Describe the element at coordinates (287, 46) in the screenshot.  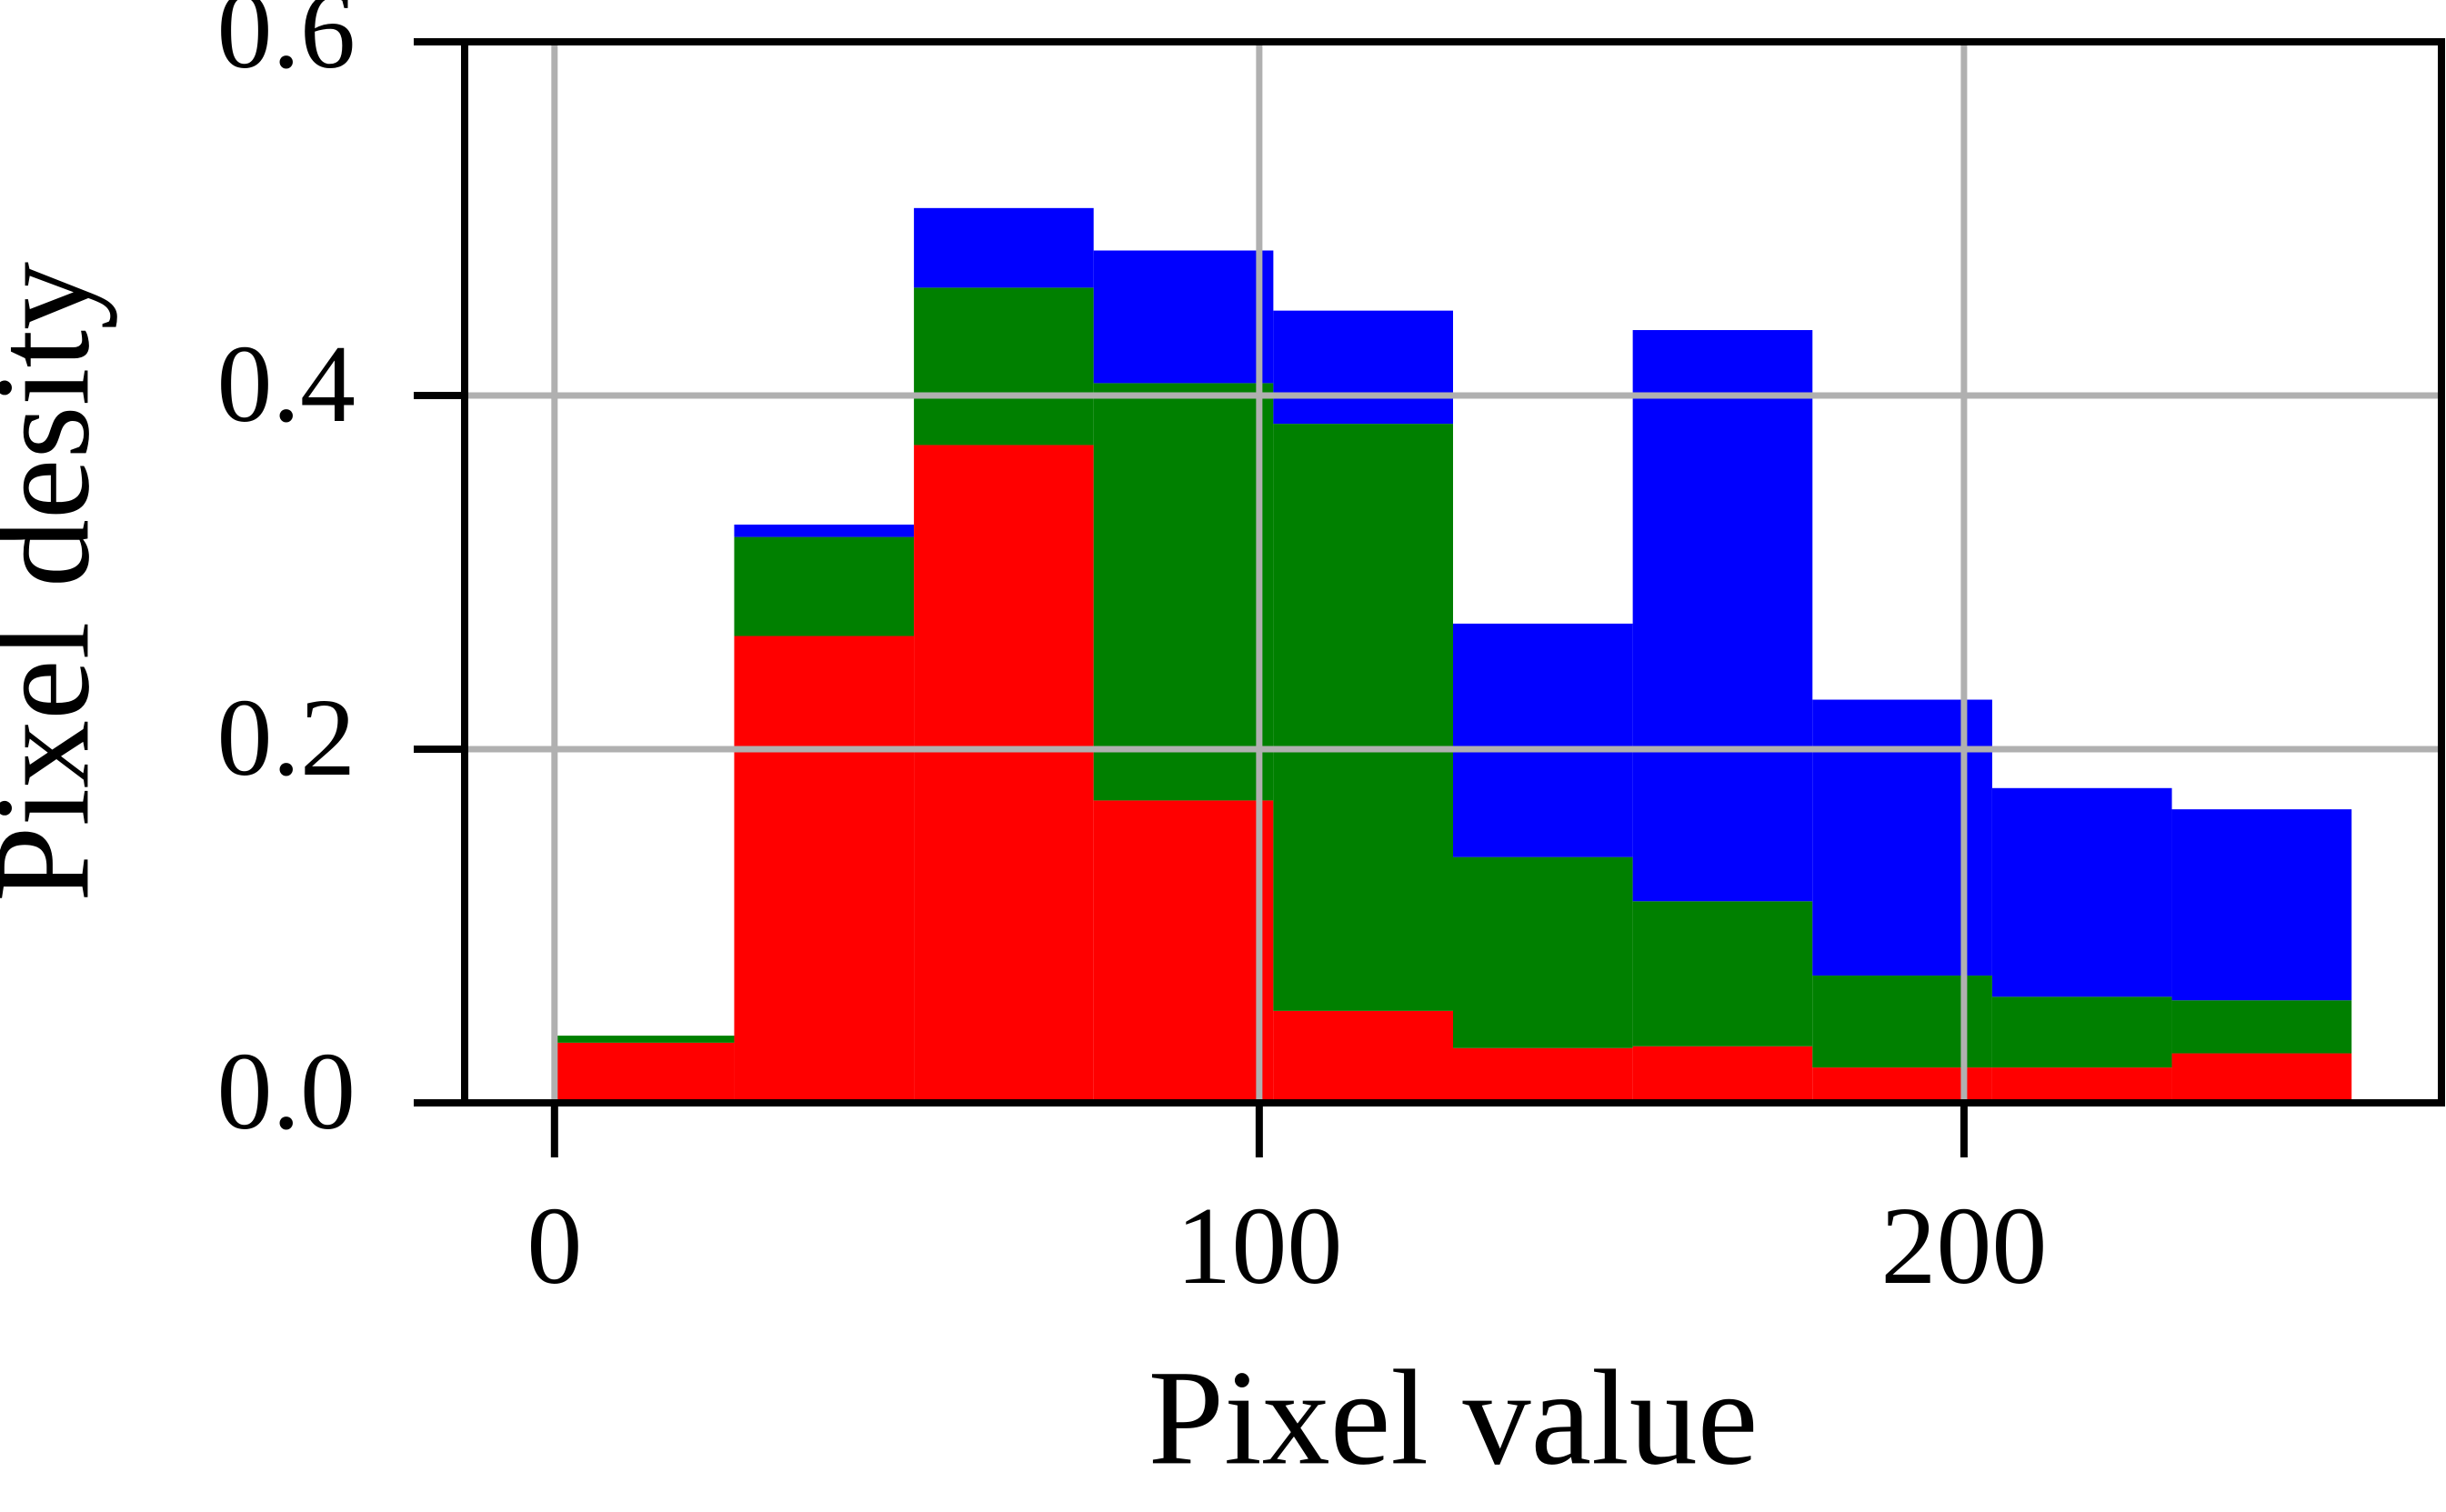
I see `y-tick-label: 0.6` at that location.